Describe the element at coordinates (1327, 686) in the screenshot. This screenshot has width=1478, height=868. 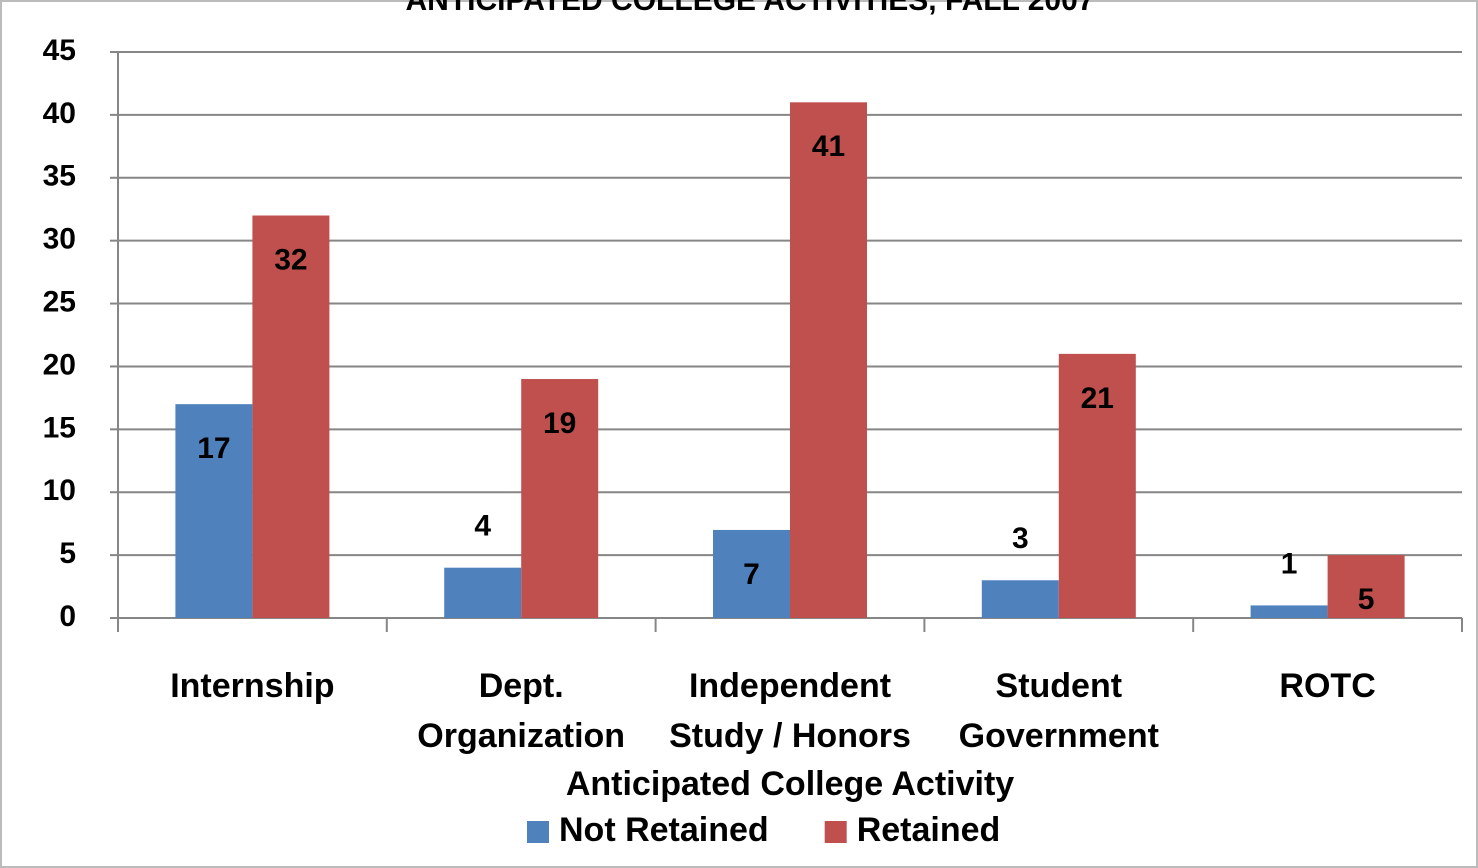
I see `x-tick-label: ROTC` at that location.